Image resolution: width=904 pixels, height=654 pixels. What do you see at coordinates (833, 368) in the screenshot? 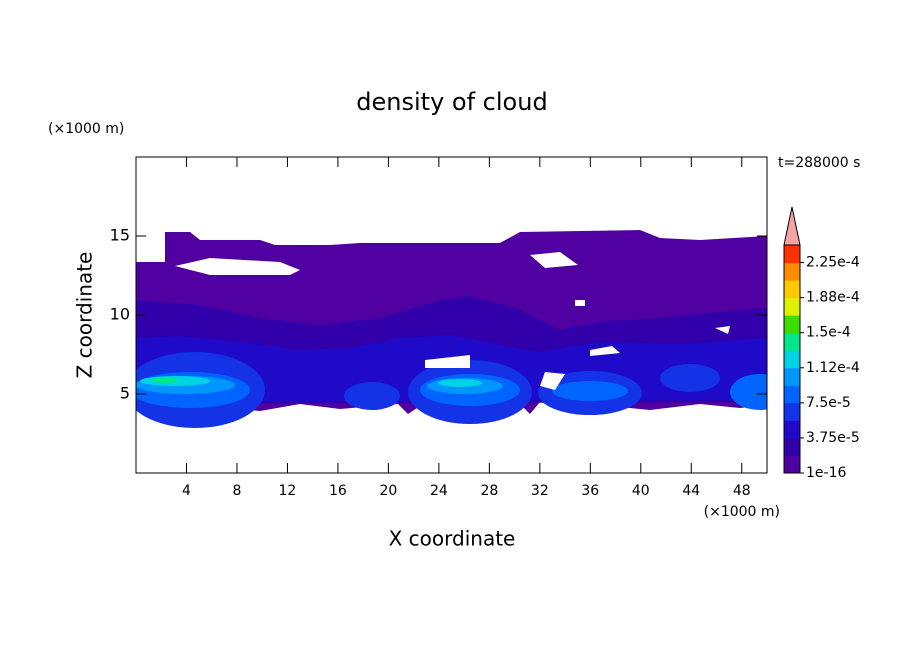
I see `colorbar-tick-label: 1.12e-4` at bounding box center [833, 368].